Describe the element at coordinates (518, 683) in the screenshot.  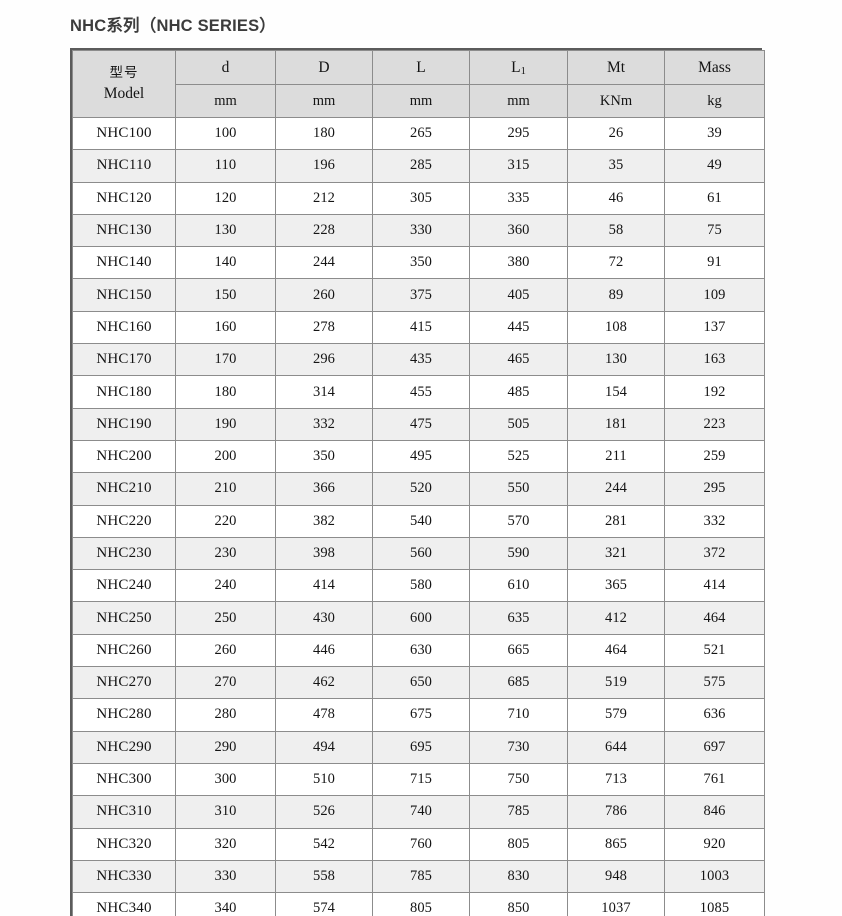
I see `cell-length-1: 685` at that location.